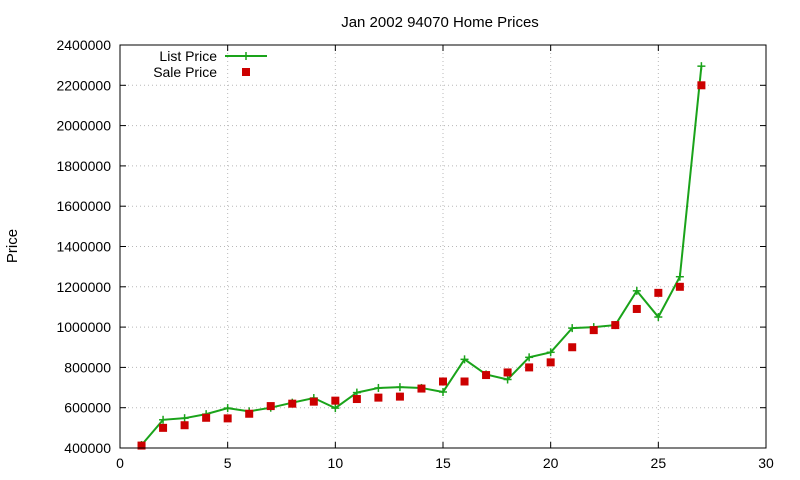 The height and width of the screenshot is (480, 800). Describe the element at coordinates (12, 246) in the screenshot. I see `y-axis-label: Price` at that location.